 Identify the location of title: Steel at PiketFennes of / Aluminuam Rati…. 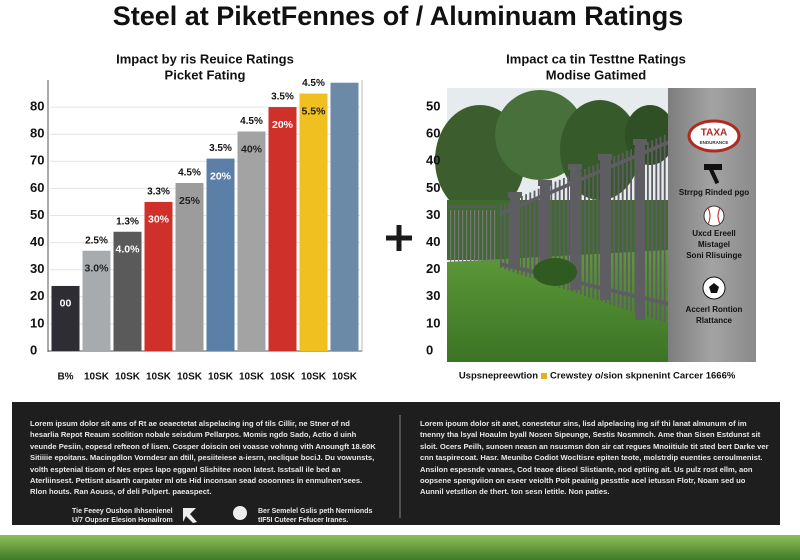
(398, 16).